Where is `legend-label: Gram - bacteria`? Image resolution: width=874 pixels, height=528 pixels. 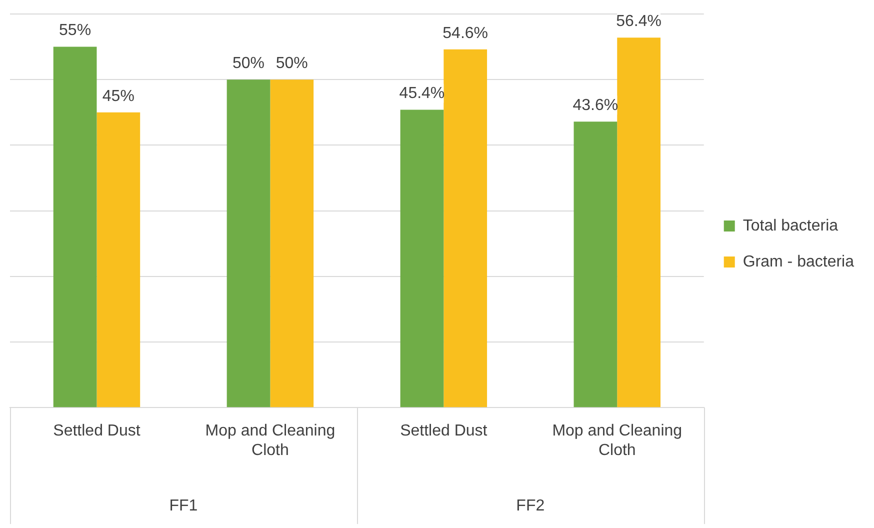
legend-label: Gram - bacteria is located at coordinates (798, 261).